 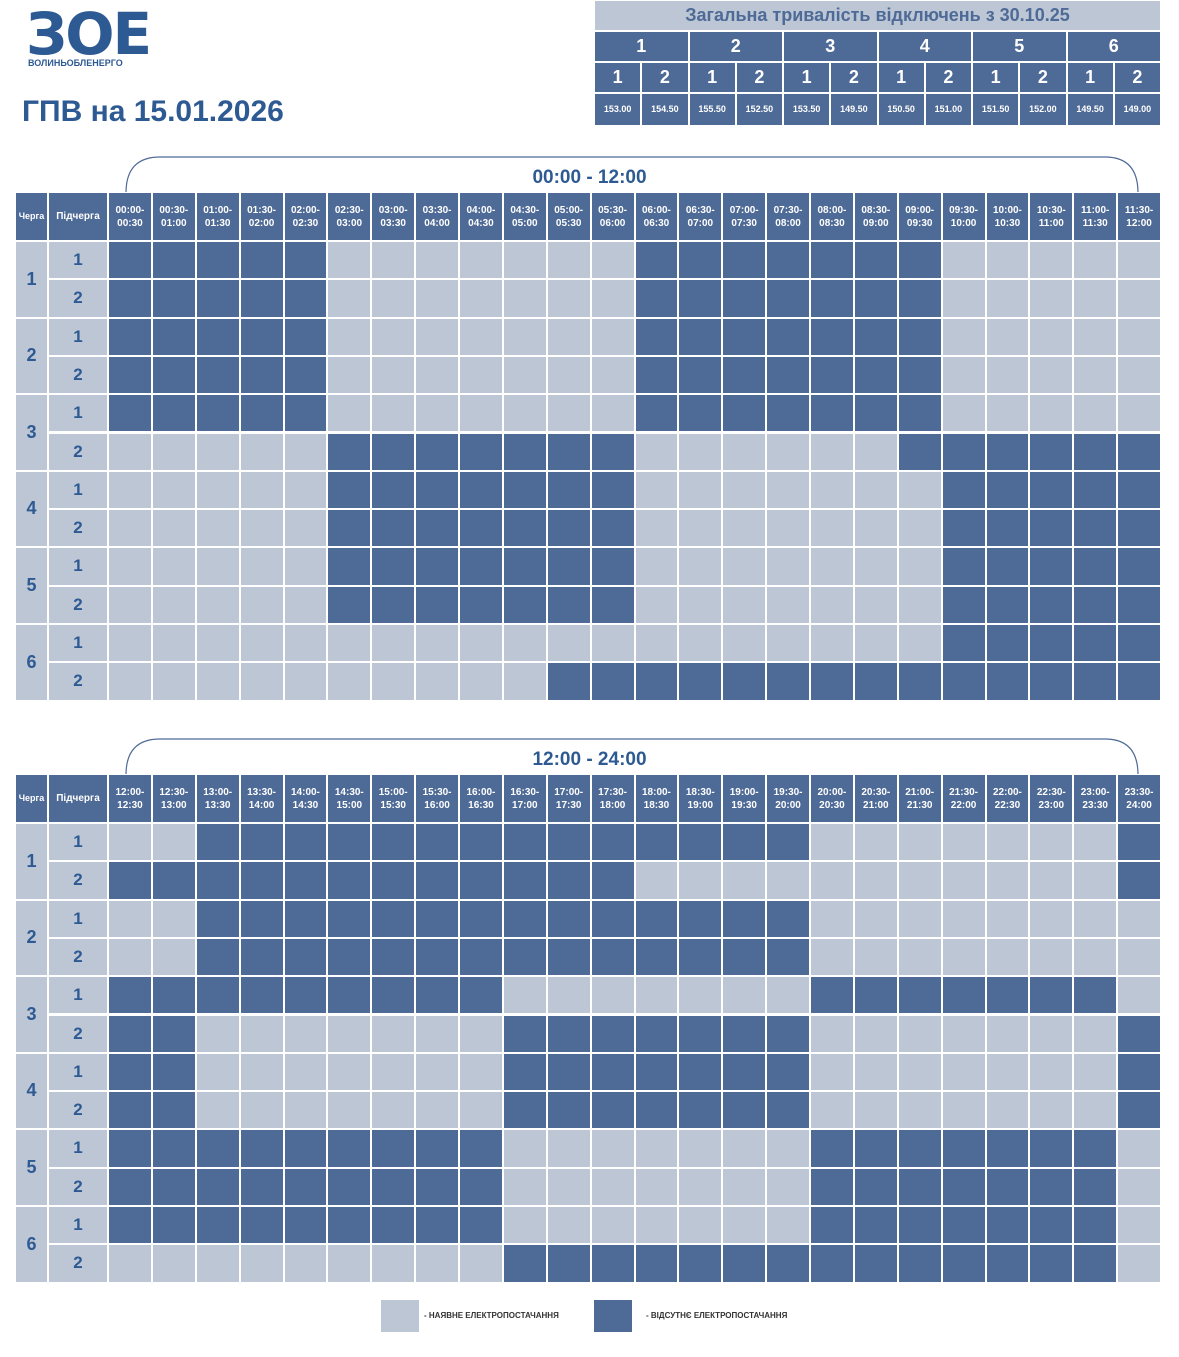 What do you see at coordinates (618, 109) in the screenshot?
I see `summary-hours: 153.00` at bounding box center [618, 109].